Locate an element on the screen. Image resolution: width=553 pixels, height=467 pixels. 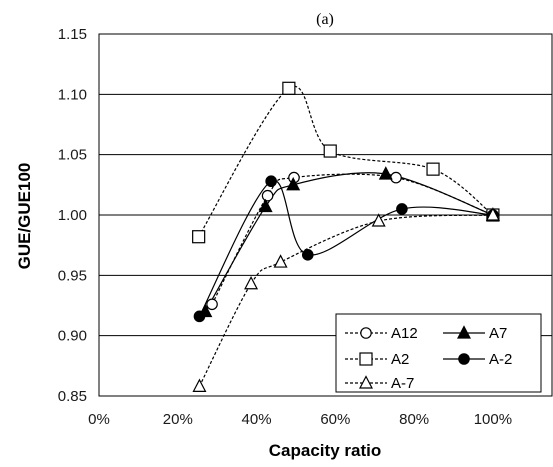
y-tick-label: 0.90 is located at coordinates (72, 336).